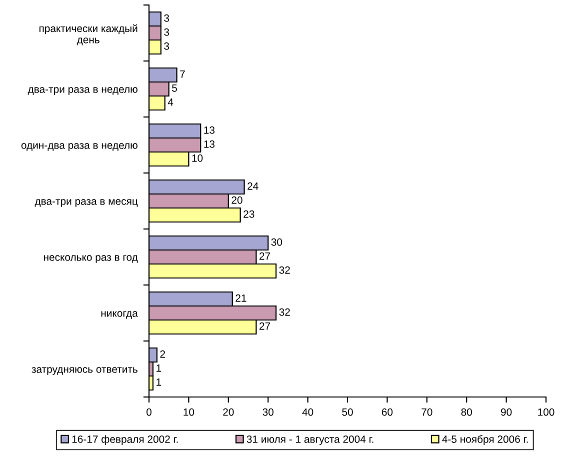 This screenshot has width=565, height=456. Describe the element at coordinates (149, 412) in the screenshot. I see `x-tick-label: 0` at that location.